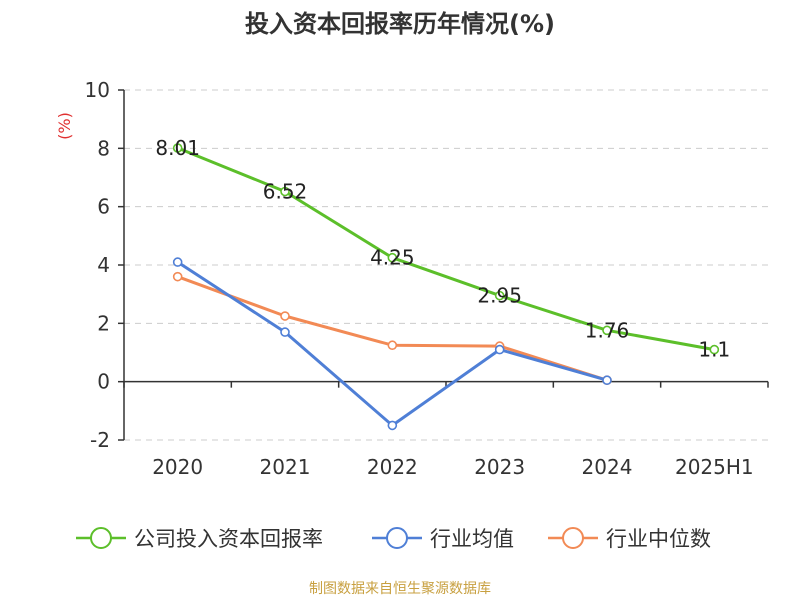 The width and height of the screenshot is (800, 600). What do you see at coordinates (103, 207) in the screenshot?
I see `y-tick-label: 6` at bounding box center [103, 207].